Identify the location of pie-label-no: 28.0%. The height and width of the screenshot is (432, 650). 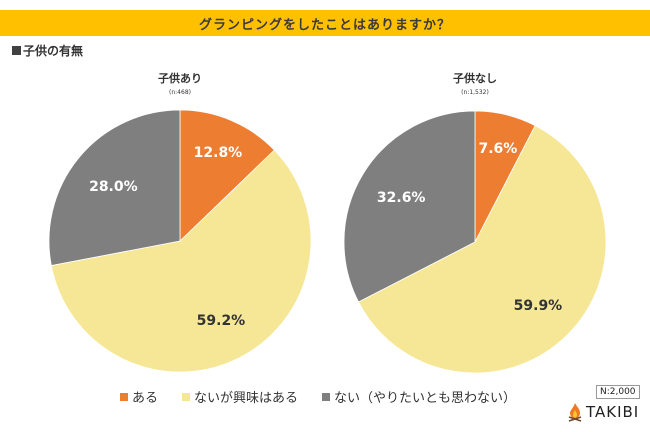
(113, 187).